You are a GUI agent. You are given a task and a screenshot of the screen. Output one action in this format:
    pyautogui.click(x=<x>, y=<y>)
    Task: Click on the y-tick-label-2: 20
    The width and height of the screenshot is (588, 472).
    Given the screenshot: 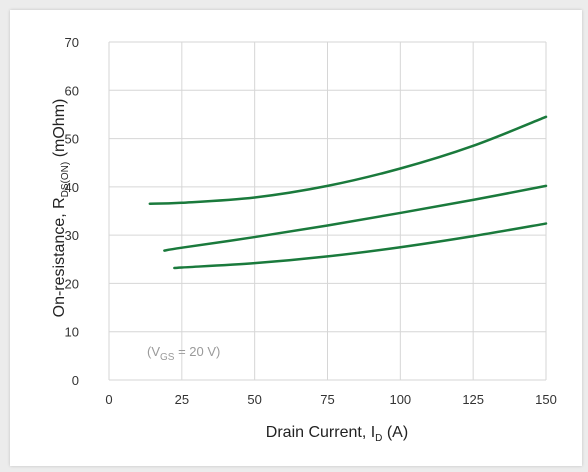 What is the action you would take?
    pyautogui.click(x=72, y=283)
    